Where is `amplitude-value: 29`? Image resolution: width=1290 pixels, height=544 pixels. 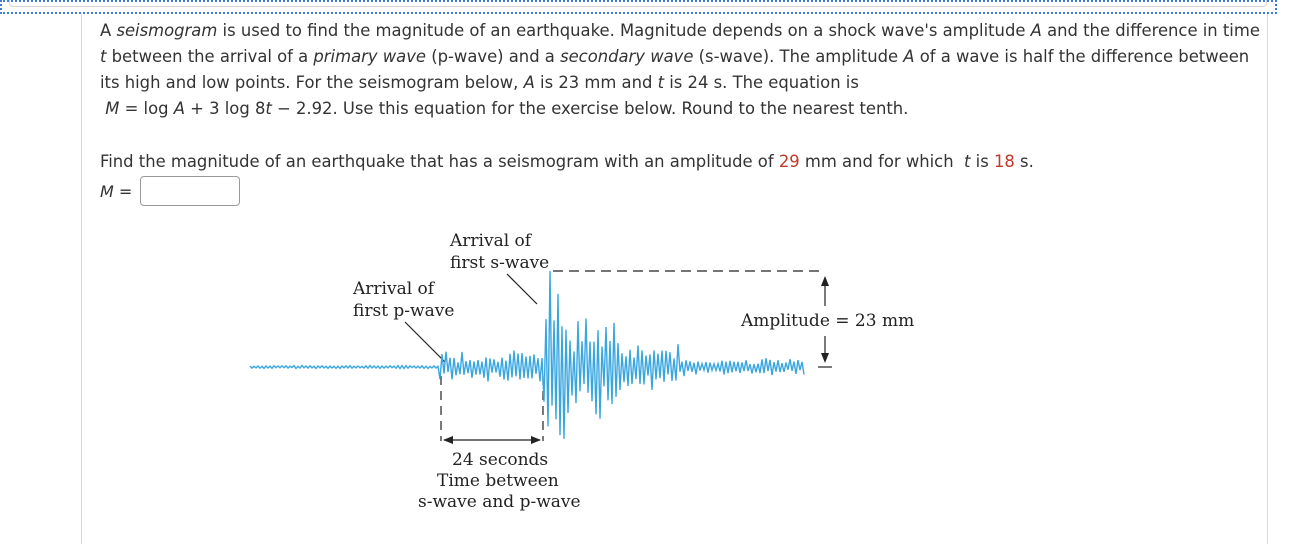
amplitude-value: 29 is located at coordinates (789, 161).